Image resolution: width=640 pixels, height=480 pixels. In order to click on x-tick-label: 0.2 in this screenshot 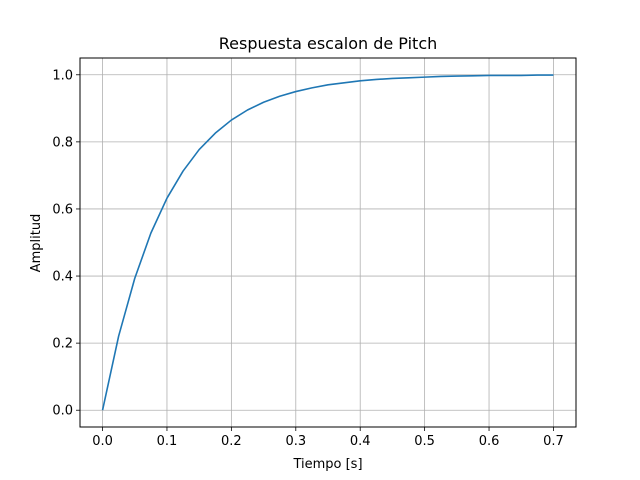, I will do `click(231, 441)`.